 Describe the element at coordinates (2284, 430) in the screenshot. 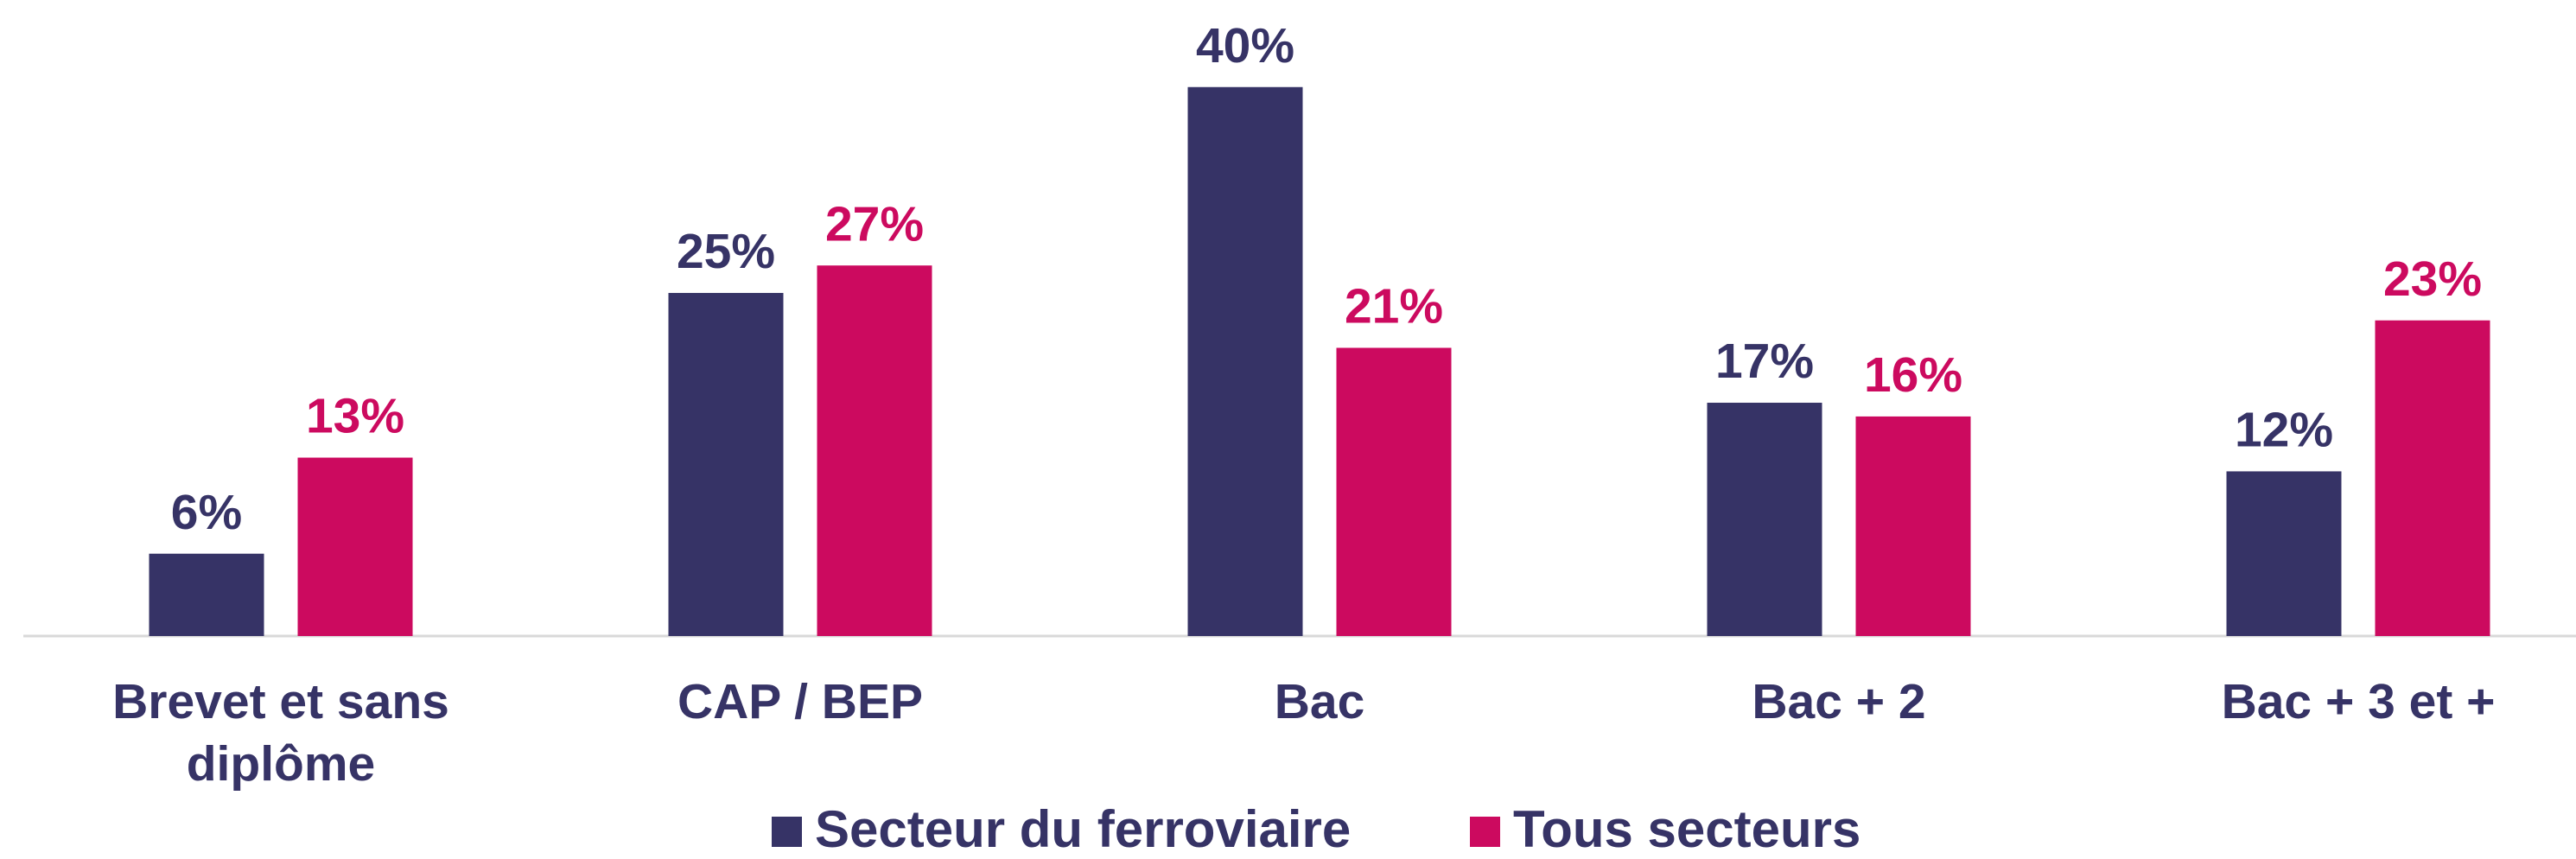

I see `value-label: 12%` at that location.